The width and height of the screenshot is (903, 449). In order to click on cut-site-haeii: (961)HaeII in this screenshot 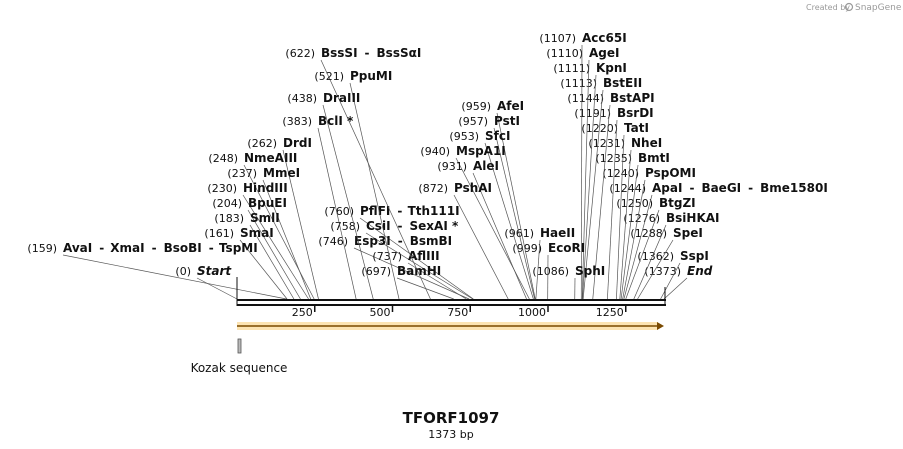, I will do `click(539, 263)`.